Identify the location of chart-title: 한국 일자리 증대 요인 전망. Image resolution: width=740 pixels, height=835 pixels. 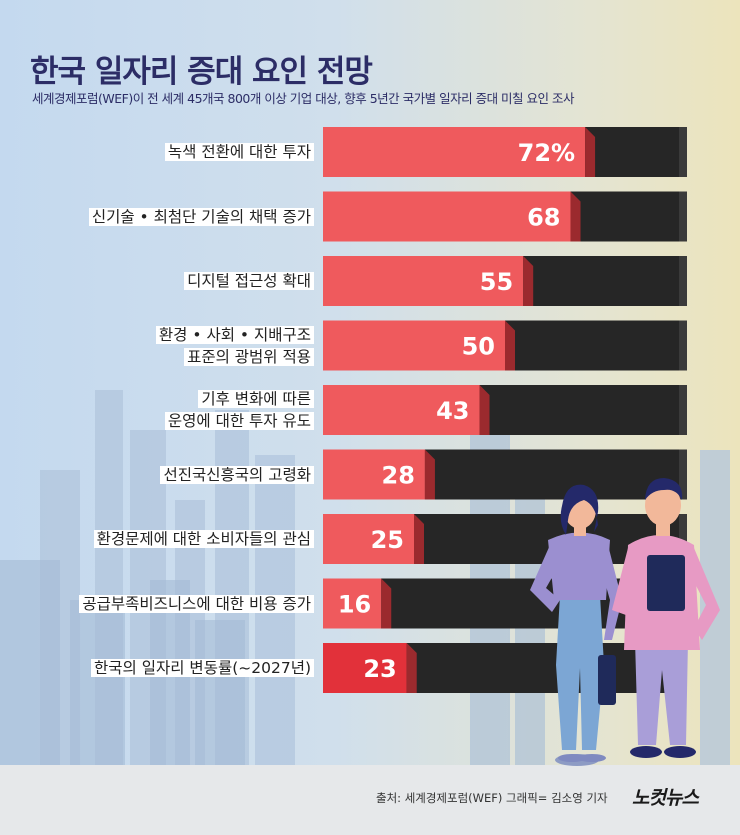
(201, 72).